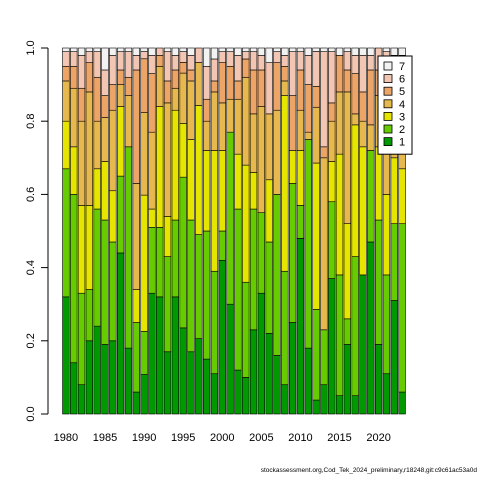 This screenshot has width=480, height=480. I want to click on x-tick-label: 1980, so click(66, 438).